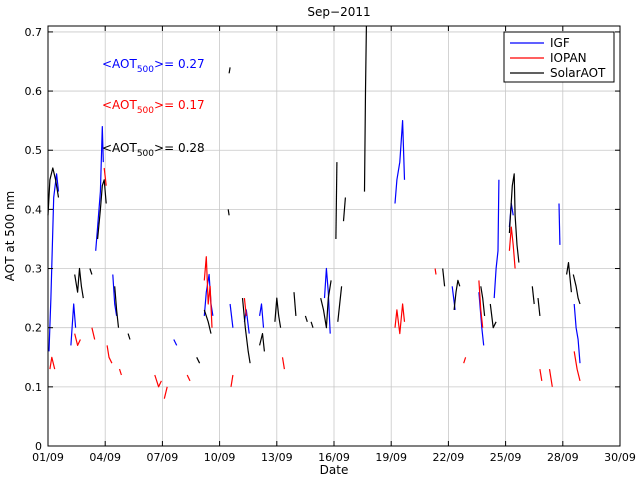 The height and width of the screenshot is (480, 640). I want to click on legend-box, so click(559, 57).